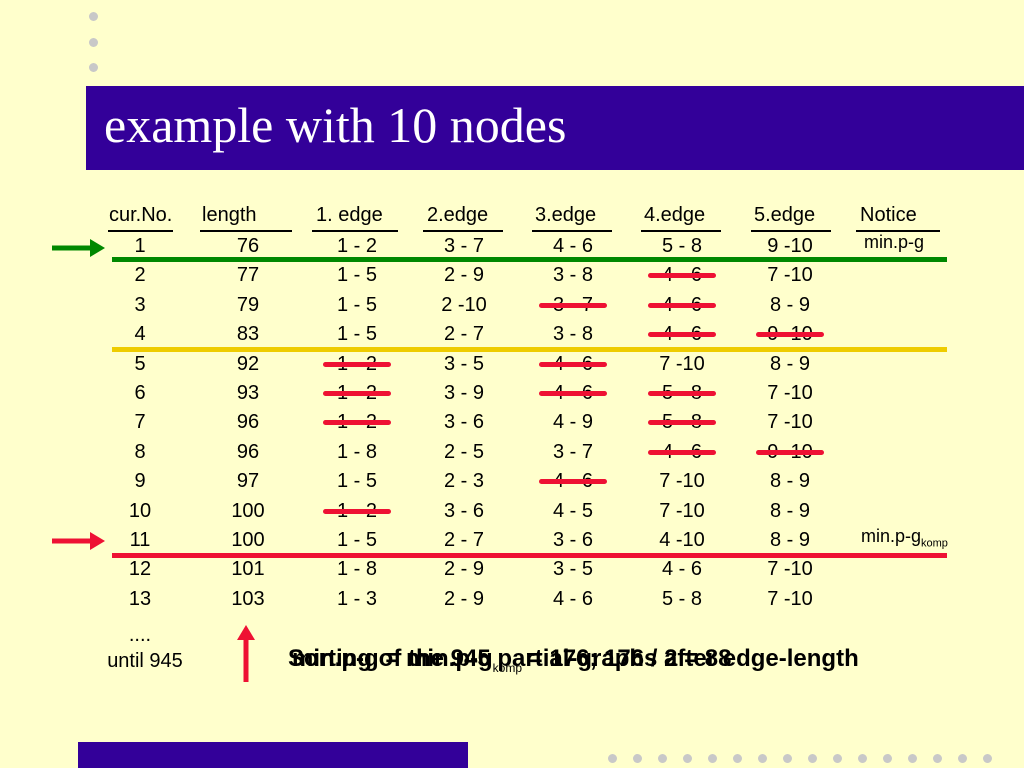 The width and height of the screenshot is (1024, 768). What do you see at coordinates (529, 555) in the screenshot?
I see `red-separator` at bounding box center [529, 555].